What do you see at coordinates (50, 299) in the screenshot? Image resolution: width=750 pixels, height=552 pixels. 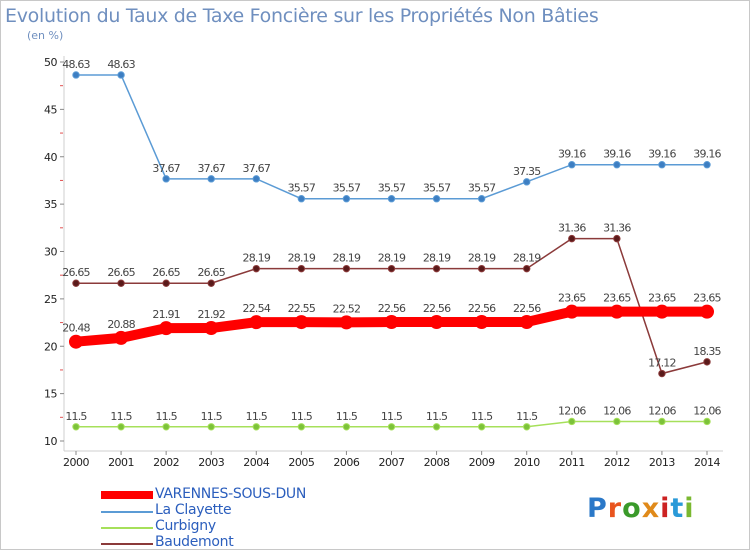 I see `y-tick-label: 25` at bounding box center [50, 299].